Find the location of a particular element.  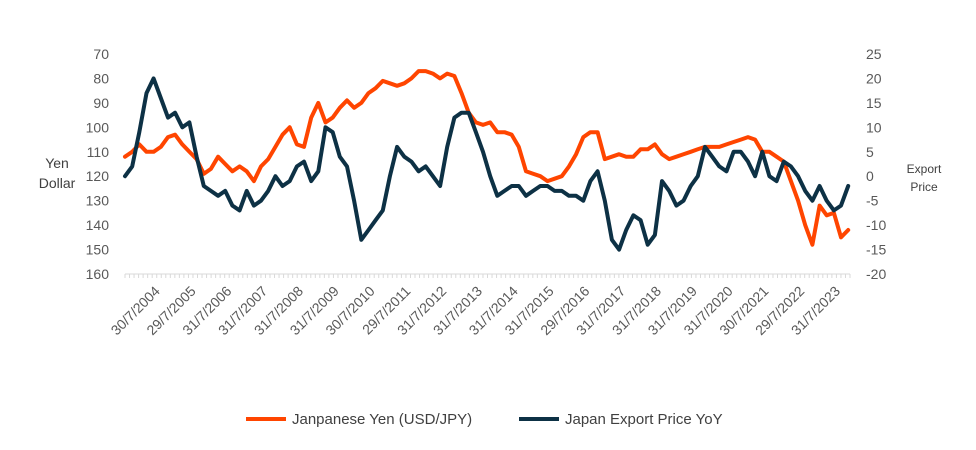

left-axis-tick-label: 120 is located at coordinates (98, 176).